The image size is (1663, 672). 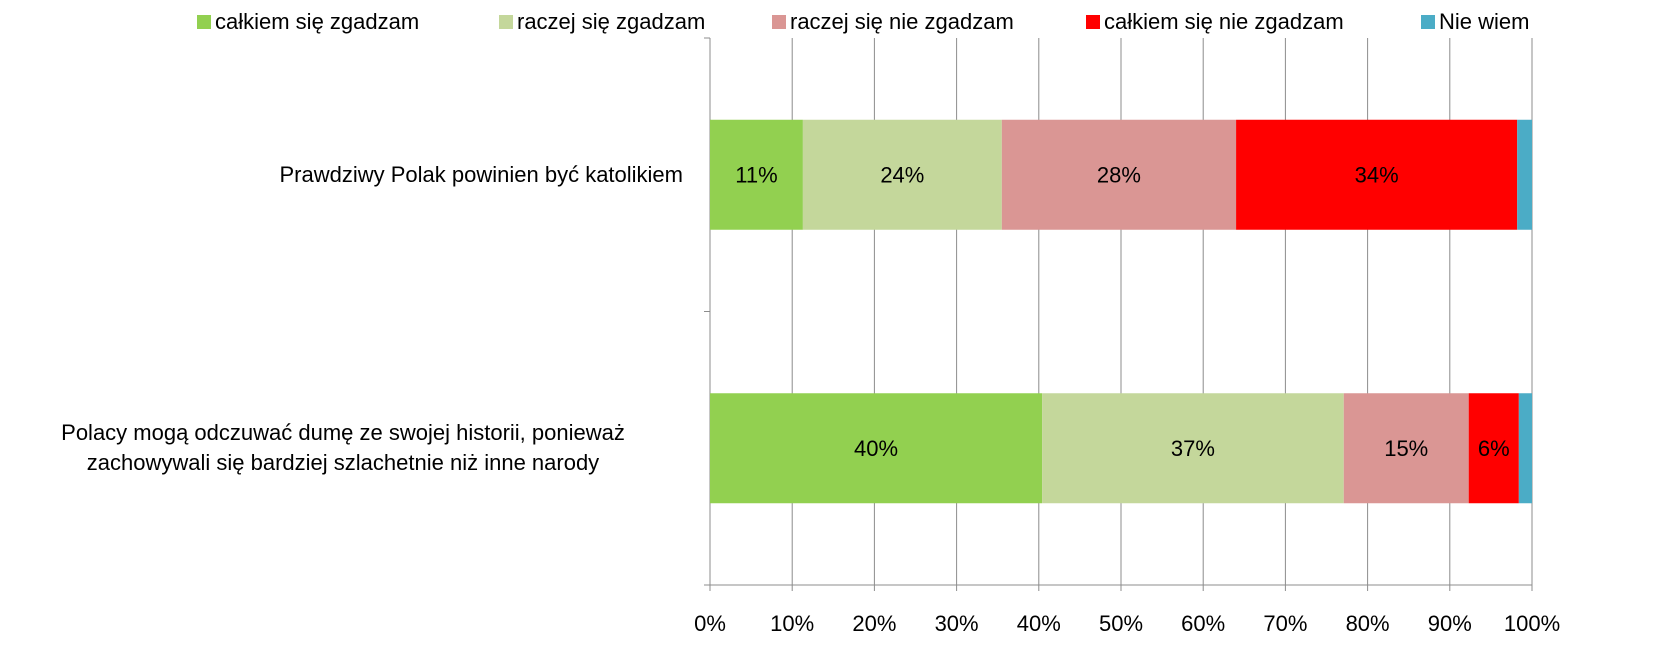 I want to click on legend-label: raczej się nie zgadzam, so click(x=902, y=21).